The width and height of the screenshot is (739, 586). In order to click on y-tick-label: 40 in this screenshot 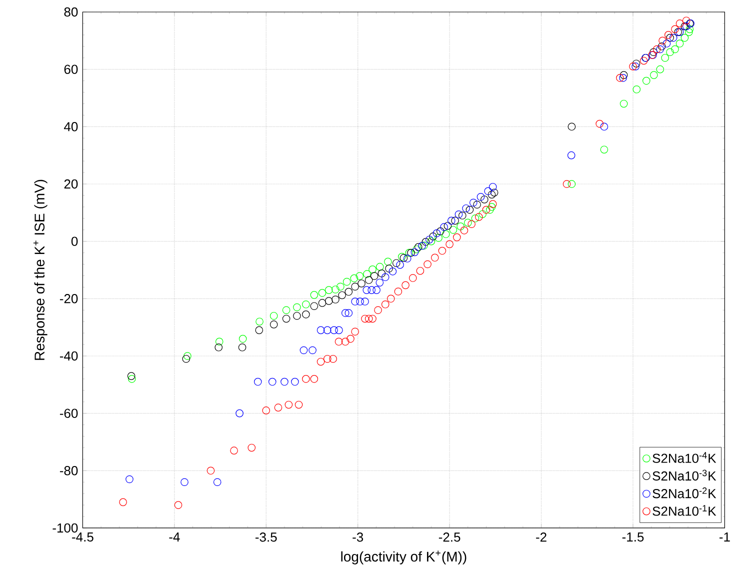, I will do `click(71, 127)`.